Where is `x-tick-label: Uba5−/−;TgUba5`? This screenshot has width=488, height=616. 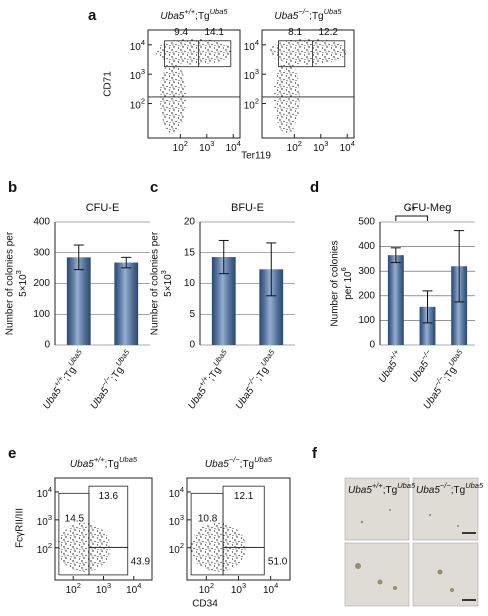
x-tick-label: Uba5−/−;TgUba5 is located at coordinates (255, 379).